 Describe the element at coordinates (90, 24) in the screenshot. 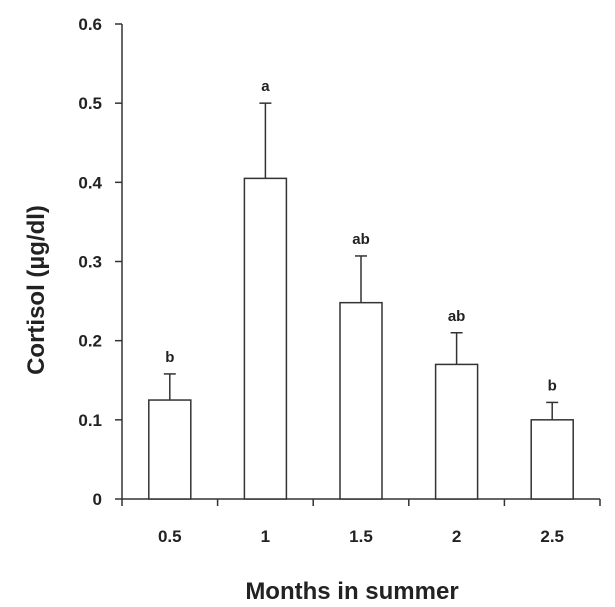

I see `y-tick-label: 0.6` at that location.